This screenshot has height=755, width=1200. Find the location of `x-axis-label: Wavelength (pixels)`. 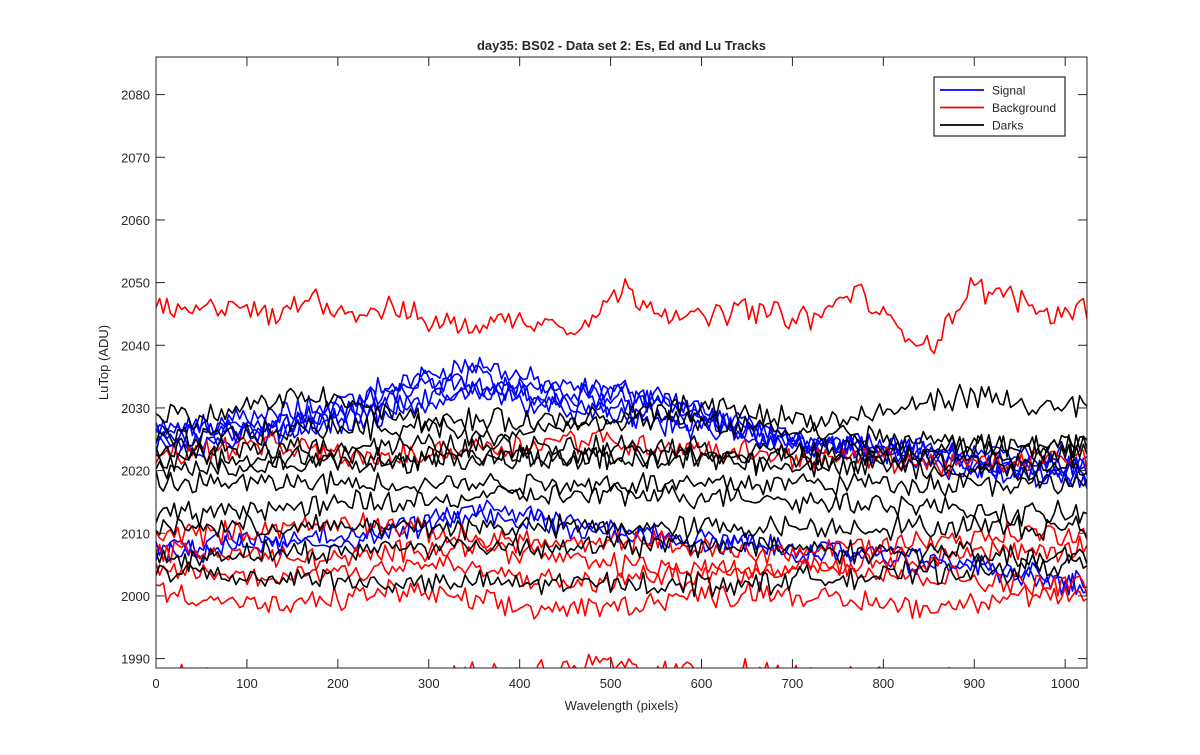

x-axis-label: Wavelength (pixels) is located at coordinates (622, 705).